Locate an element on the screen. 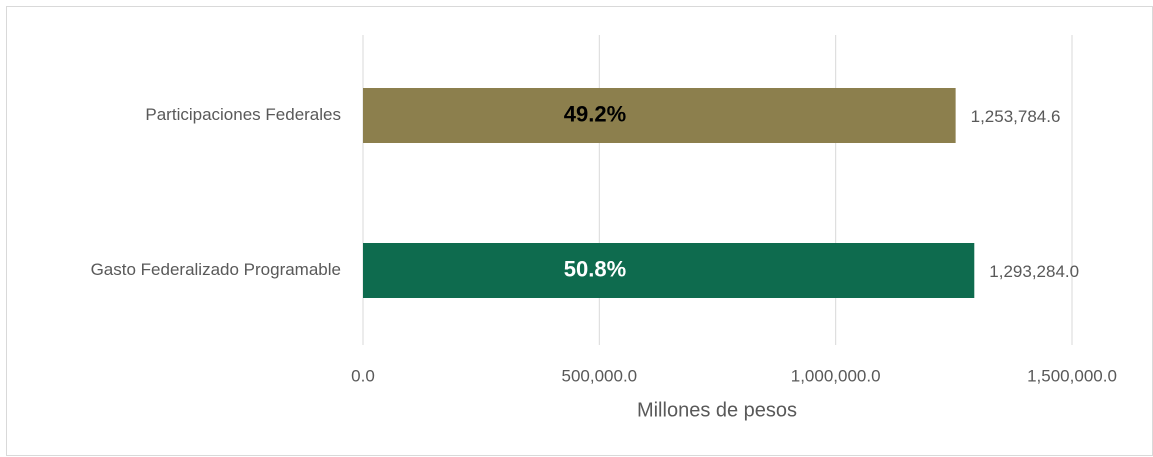 The width and height of the screenshot is (1153, 457). x-axis-title: Millones de pesos is located at coordinates (717, 410).